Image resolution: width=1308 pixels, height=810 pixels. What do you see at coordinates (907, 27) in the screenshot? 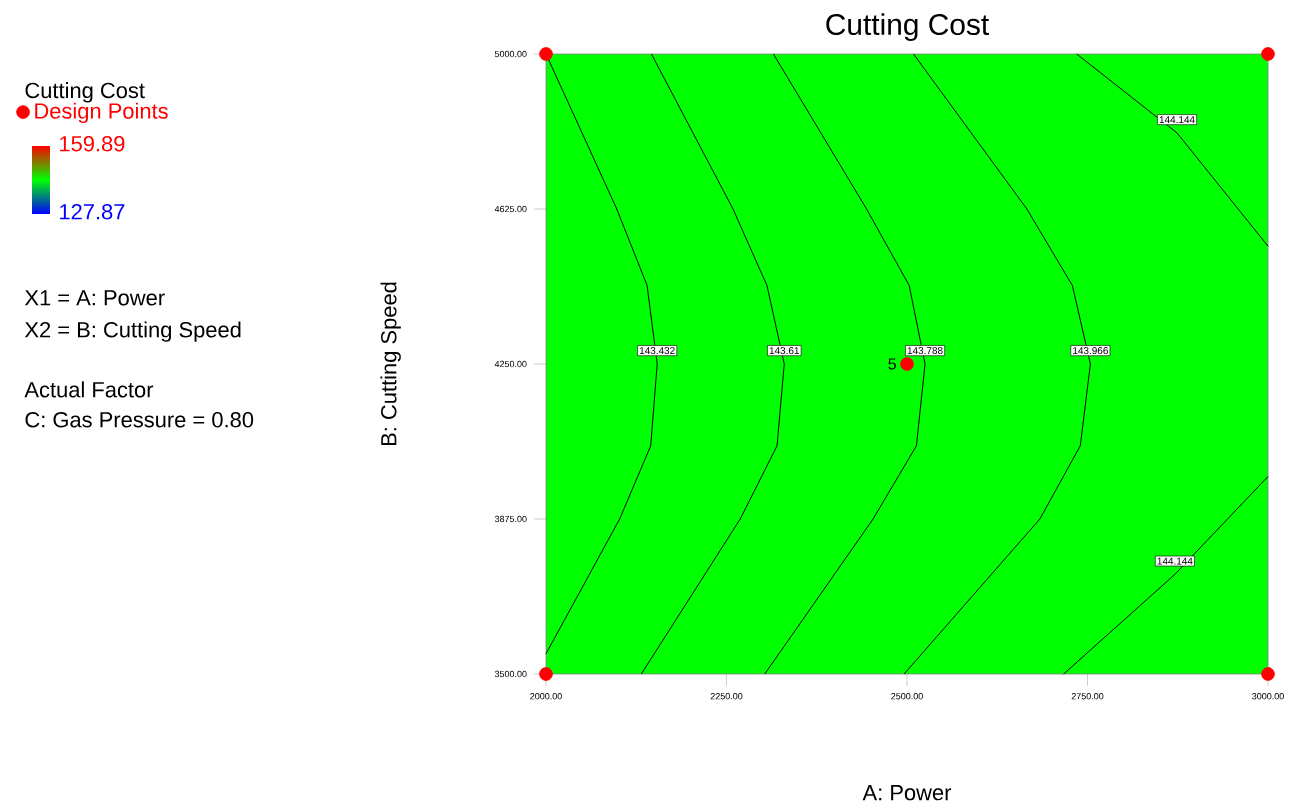
I see `chart-title: Cutting Cost` at bounding box center [907, 27].